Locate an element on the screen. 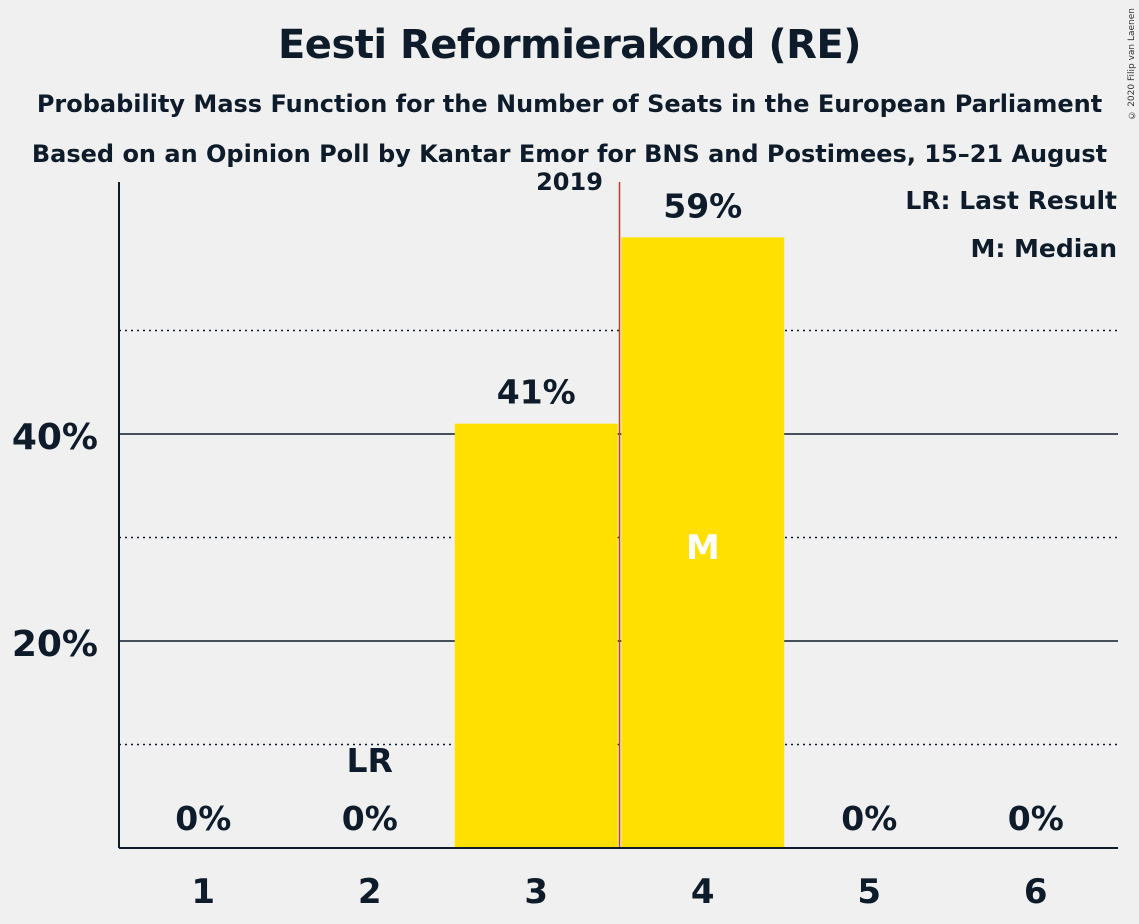 Image resolution: width=1139 pixels, height=924 pixels. x-tick-label: 5 is located at coordinates (869, 892).